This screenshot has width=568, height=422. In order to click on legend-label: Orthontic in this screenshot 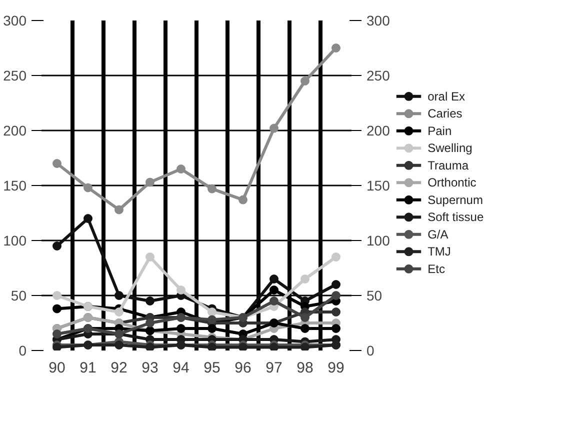, I will do `click(452, 183)`.